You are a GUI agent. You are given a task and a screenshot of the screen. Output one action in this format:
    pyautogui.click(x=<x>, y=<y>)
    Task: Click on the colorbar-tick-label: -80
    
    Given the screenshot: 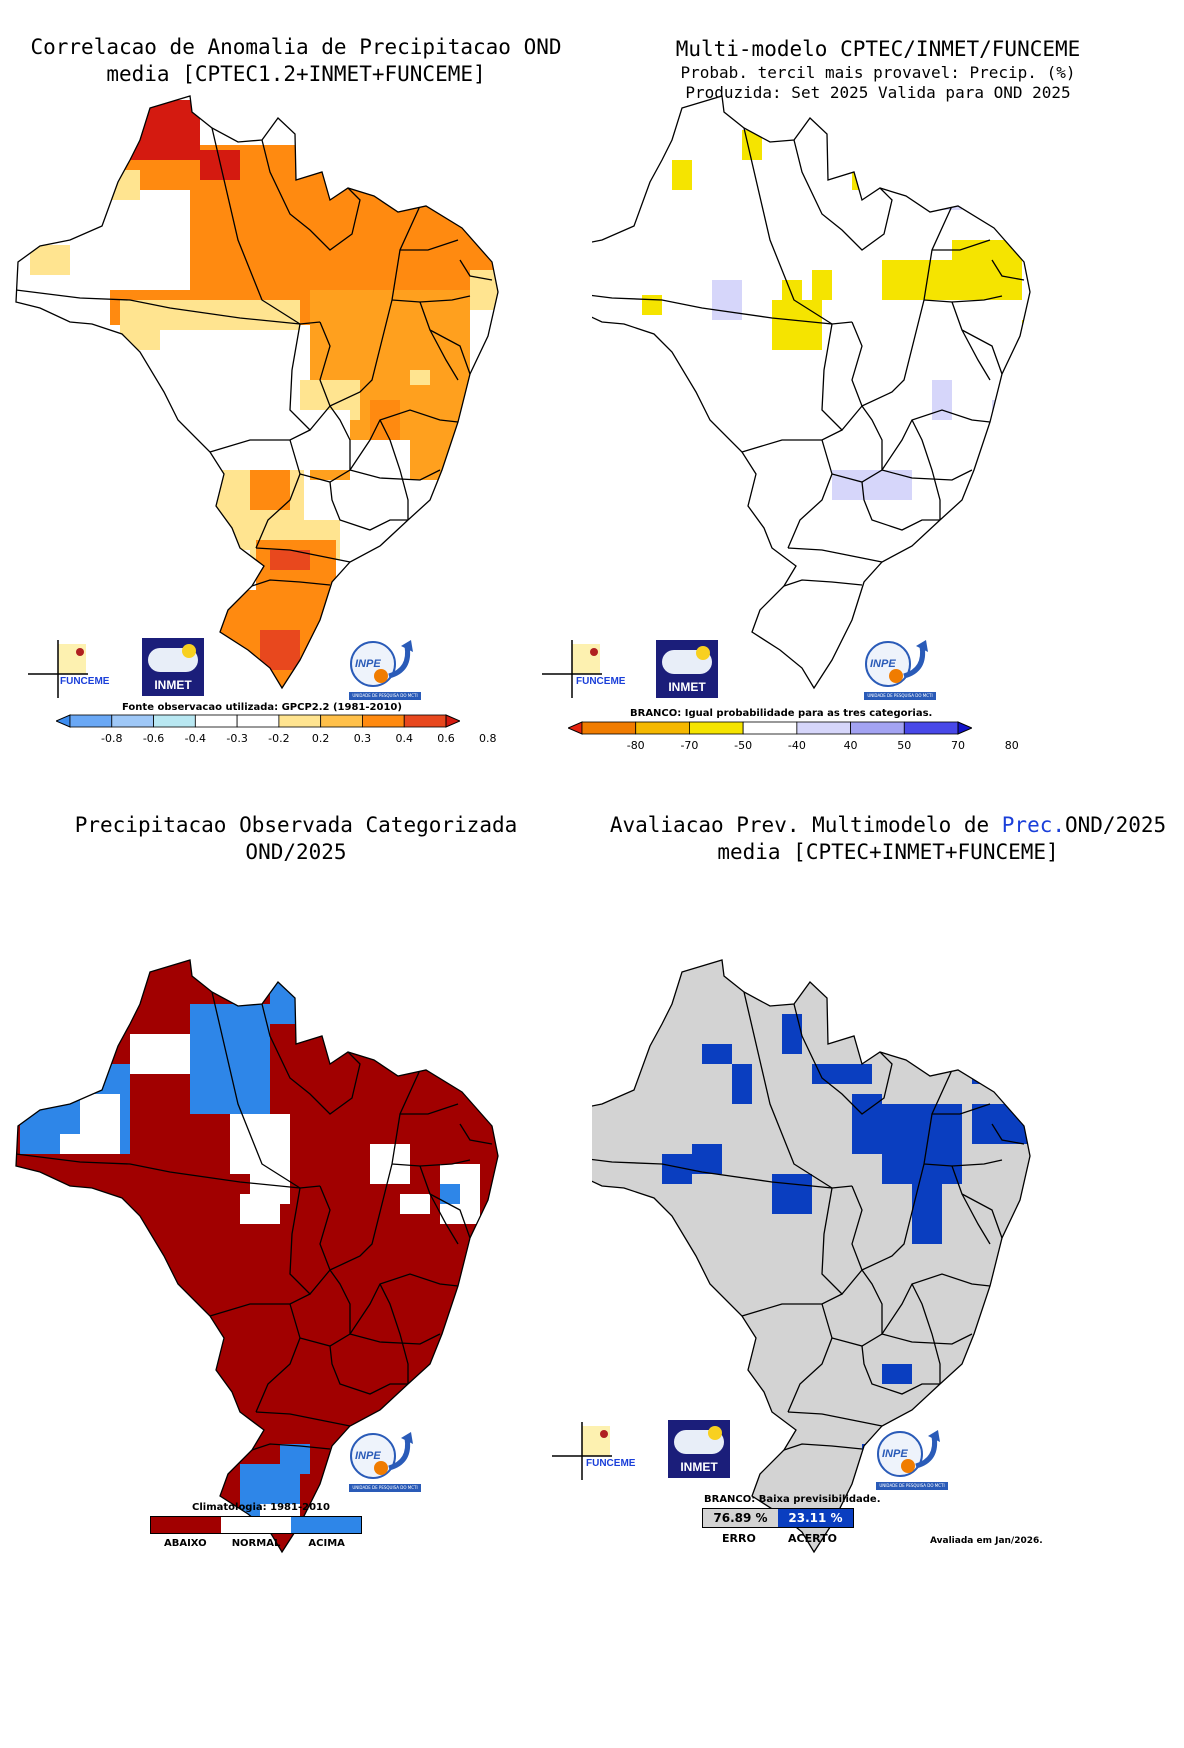 What is the action you would take?
    pyautogui.click(x=635, y=745)
    